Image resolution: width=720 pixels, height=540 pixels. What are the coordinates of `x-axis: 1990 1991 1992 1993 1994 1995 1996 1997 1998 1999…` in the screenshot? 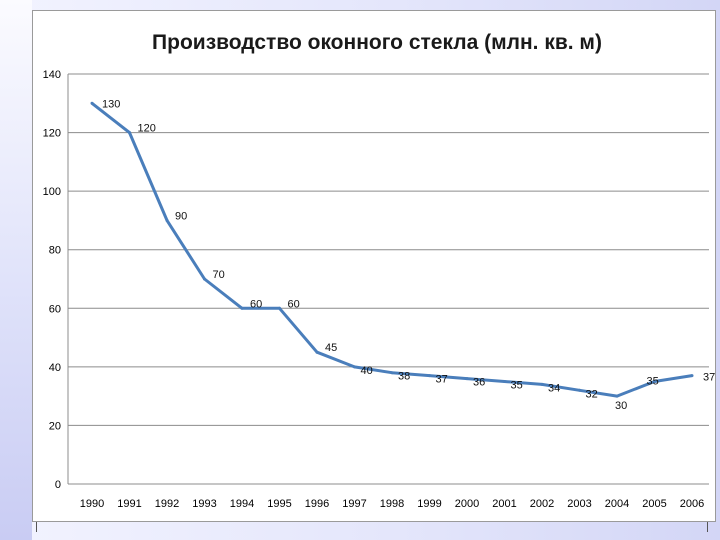 It's located at (388, 496).